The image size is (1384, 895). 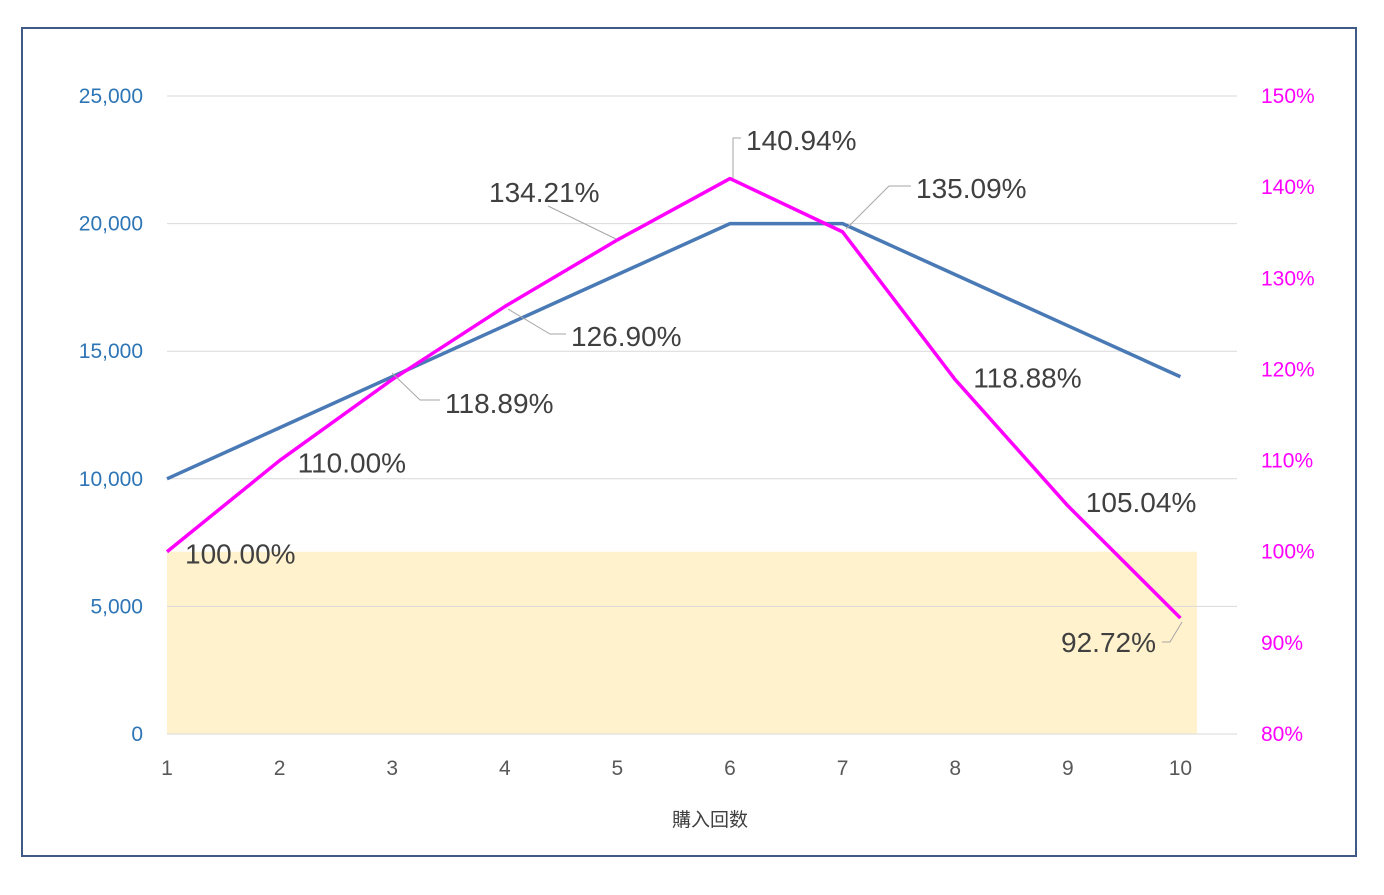 I want to click on data-label: 100.00%, so click(x=240, y=554).